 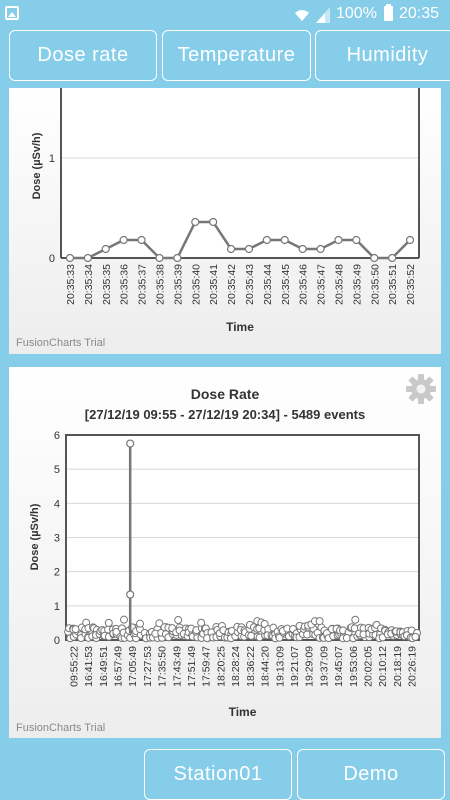 I want to click on x-tick-label: 18:36:22, so click(x=251, y=666).